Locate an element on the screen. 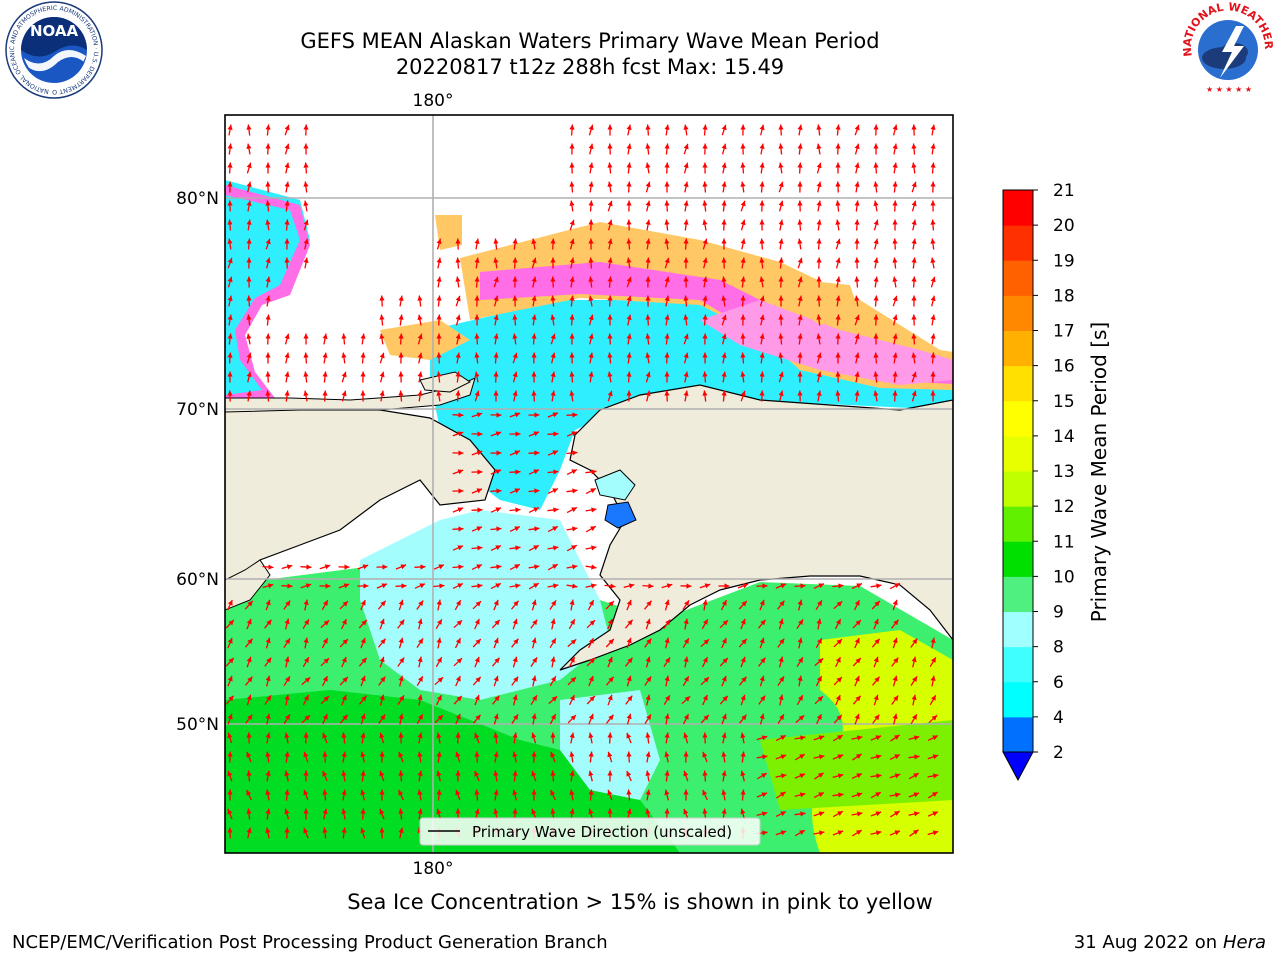 This screenshot has height=960, width=1280. arctic-west-ice is located at coordinates (267, 293).